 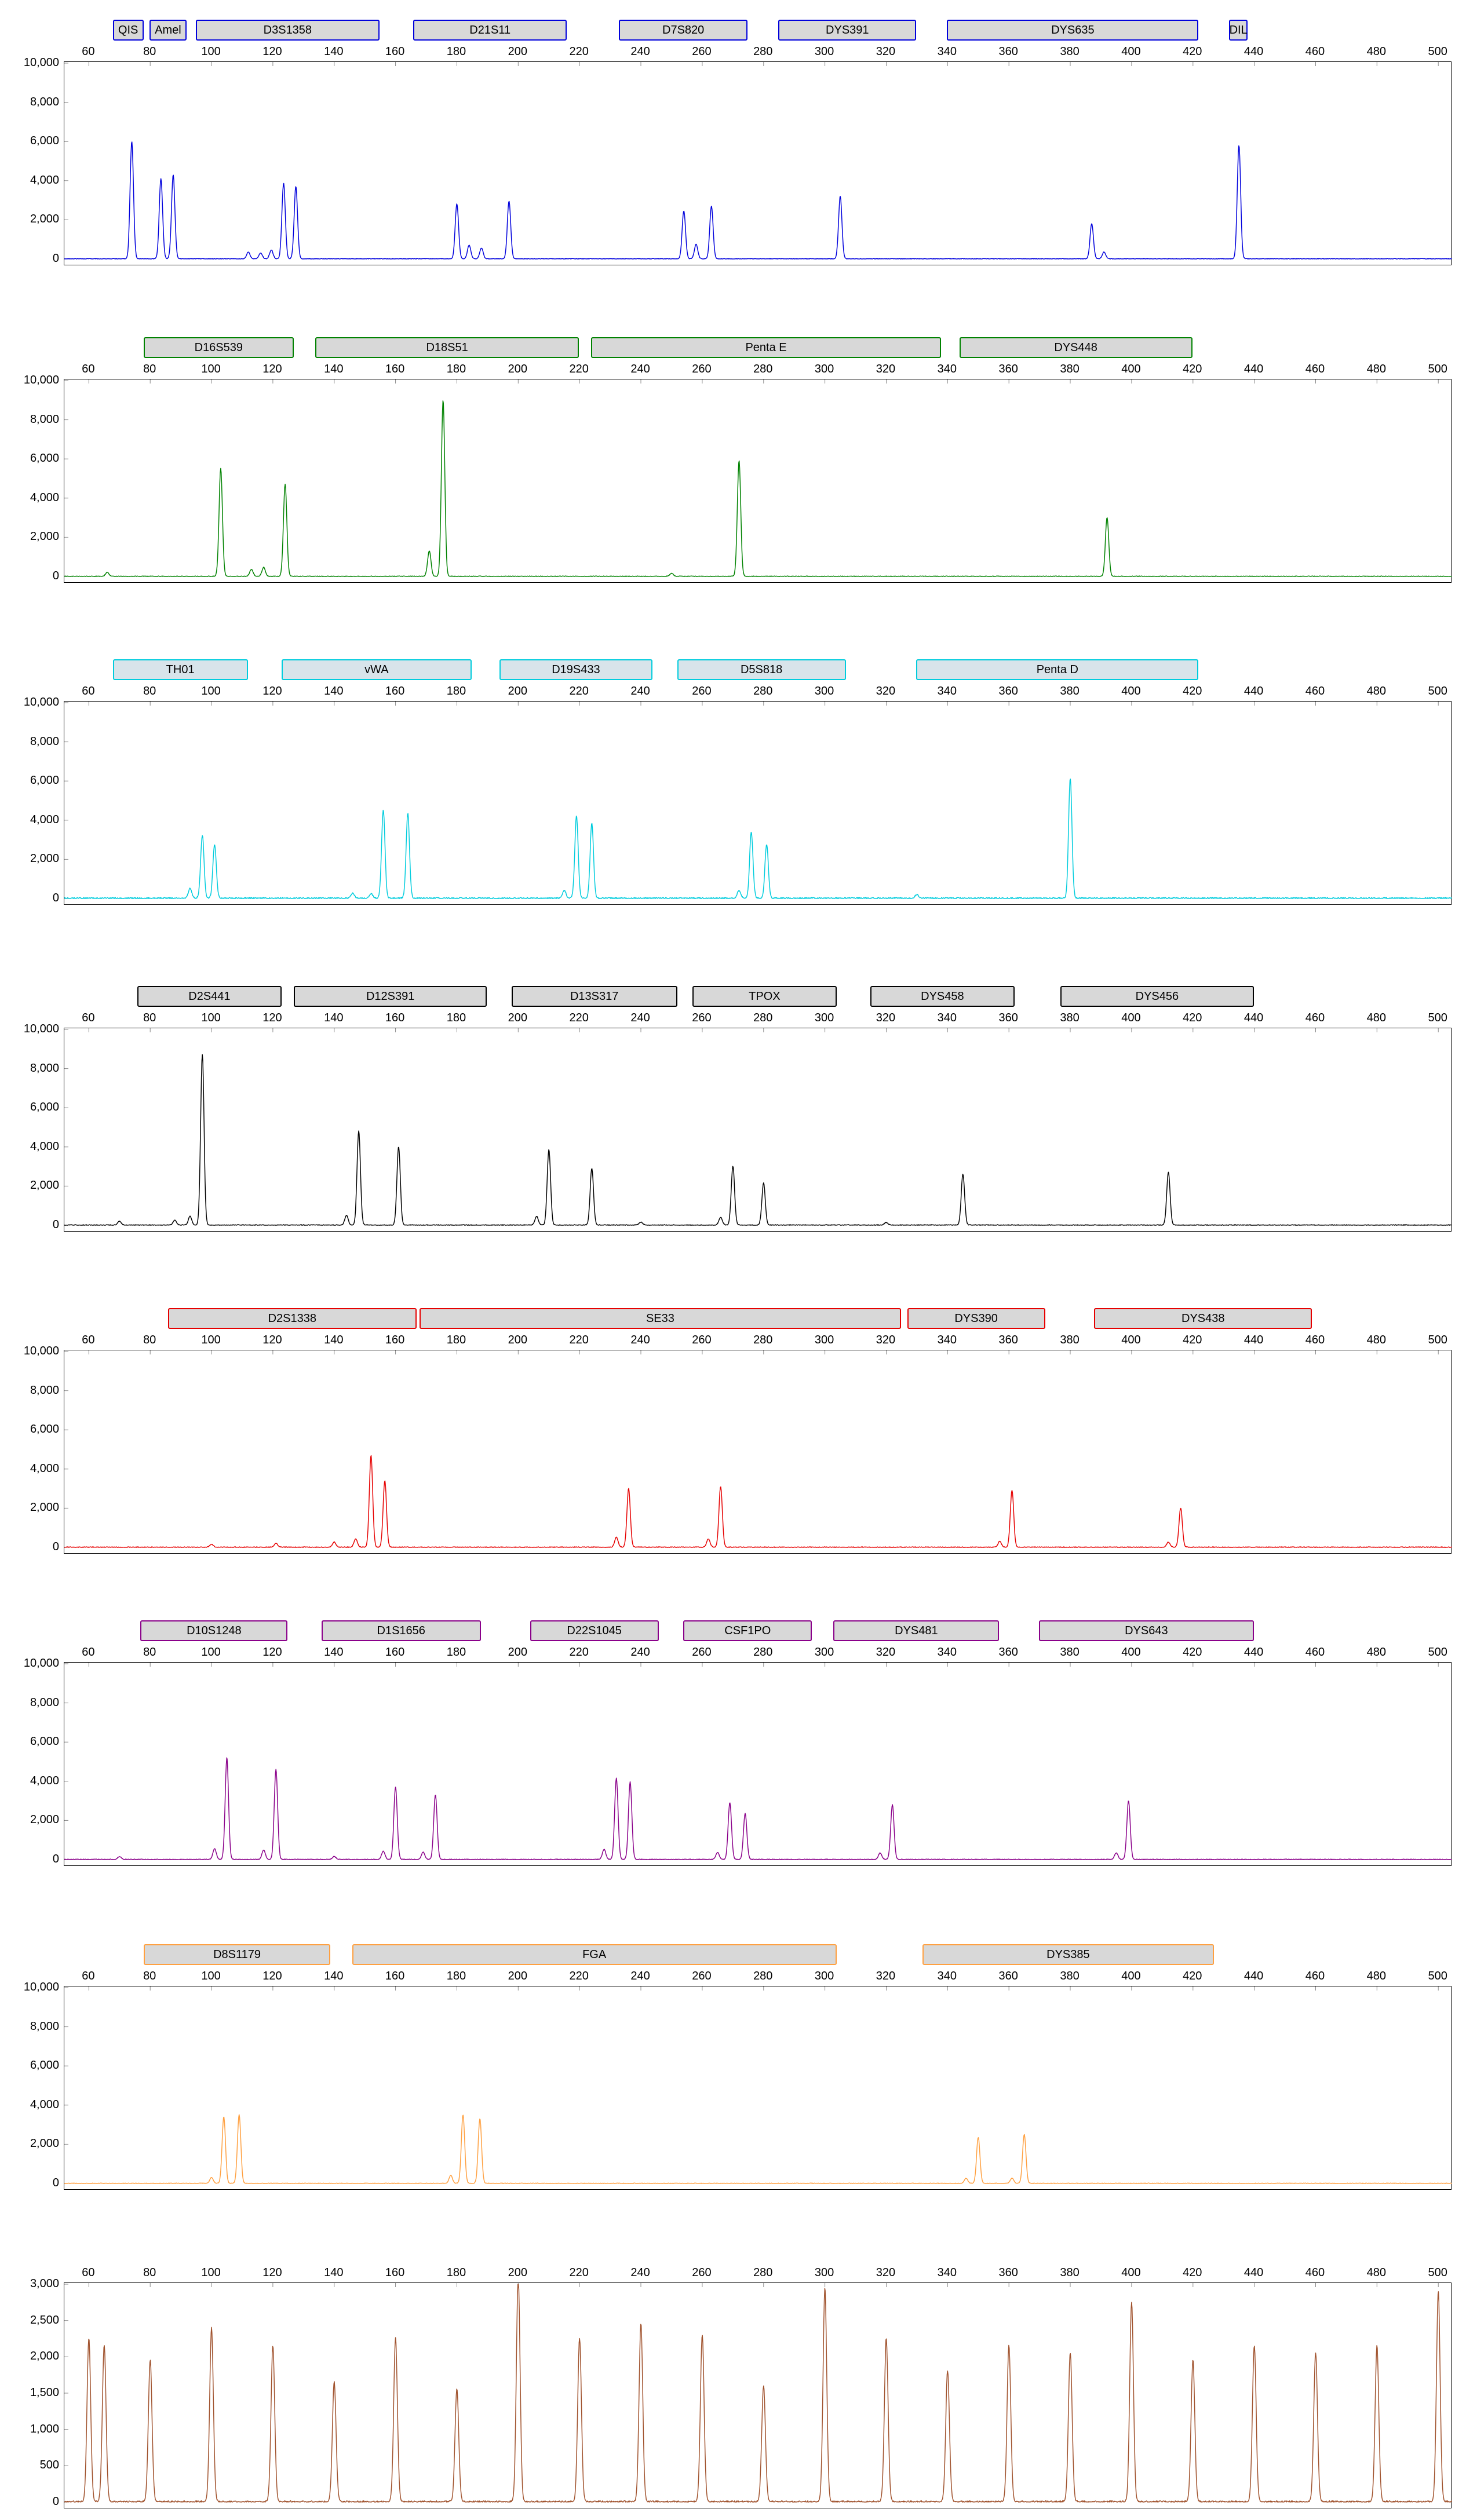 I want to click on marker-label: DYS438, so click(x=1203, y=1319).